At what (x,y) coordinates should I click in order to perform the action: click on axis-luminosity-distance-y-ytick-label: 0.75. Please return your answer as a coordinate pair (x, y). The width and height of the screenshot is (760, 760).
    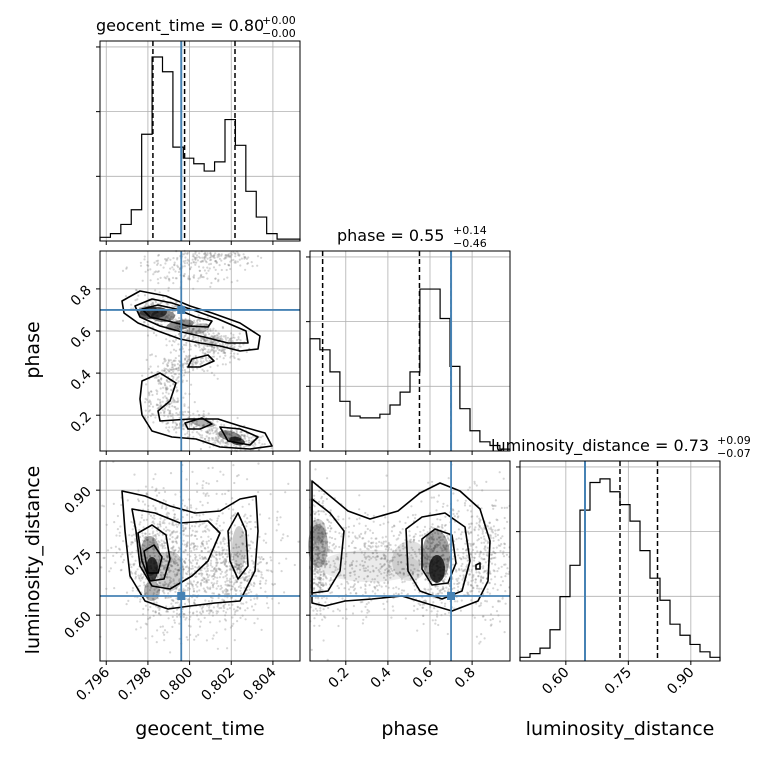
    Looking at the image, I should click on (77, 562).